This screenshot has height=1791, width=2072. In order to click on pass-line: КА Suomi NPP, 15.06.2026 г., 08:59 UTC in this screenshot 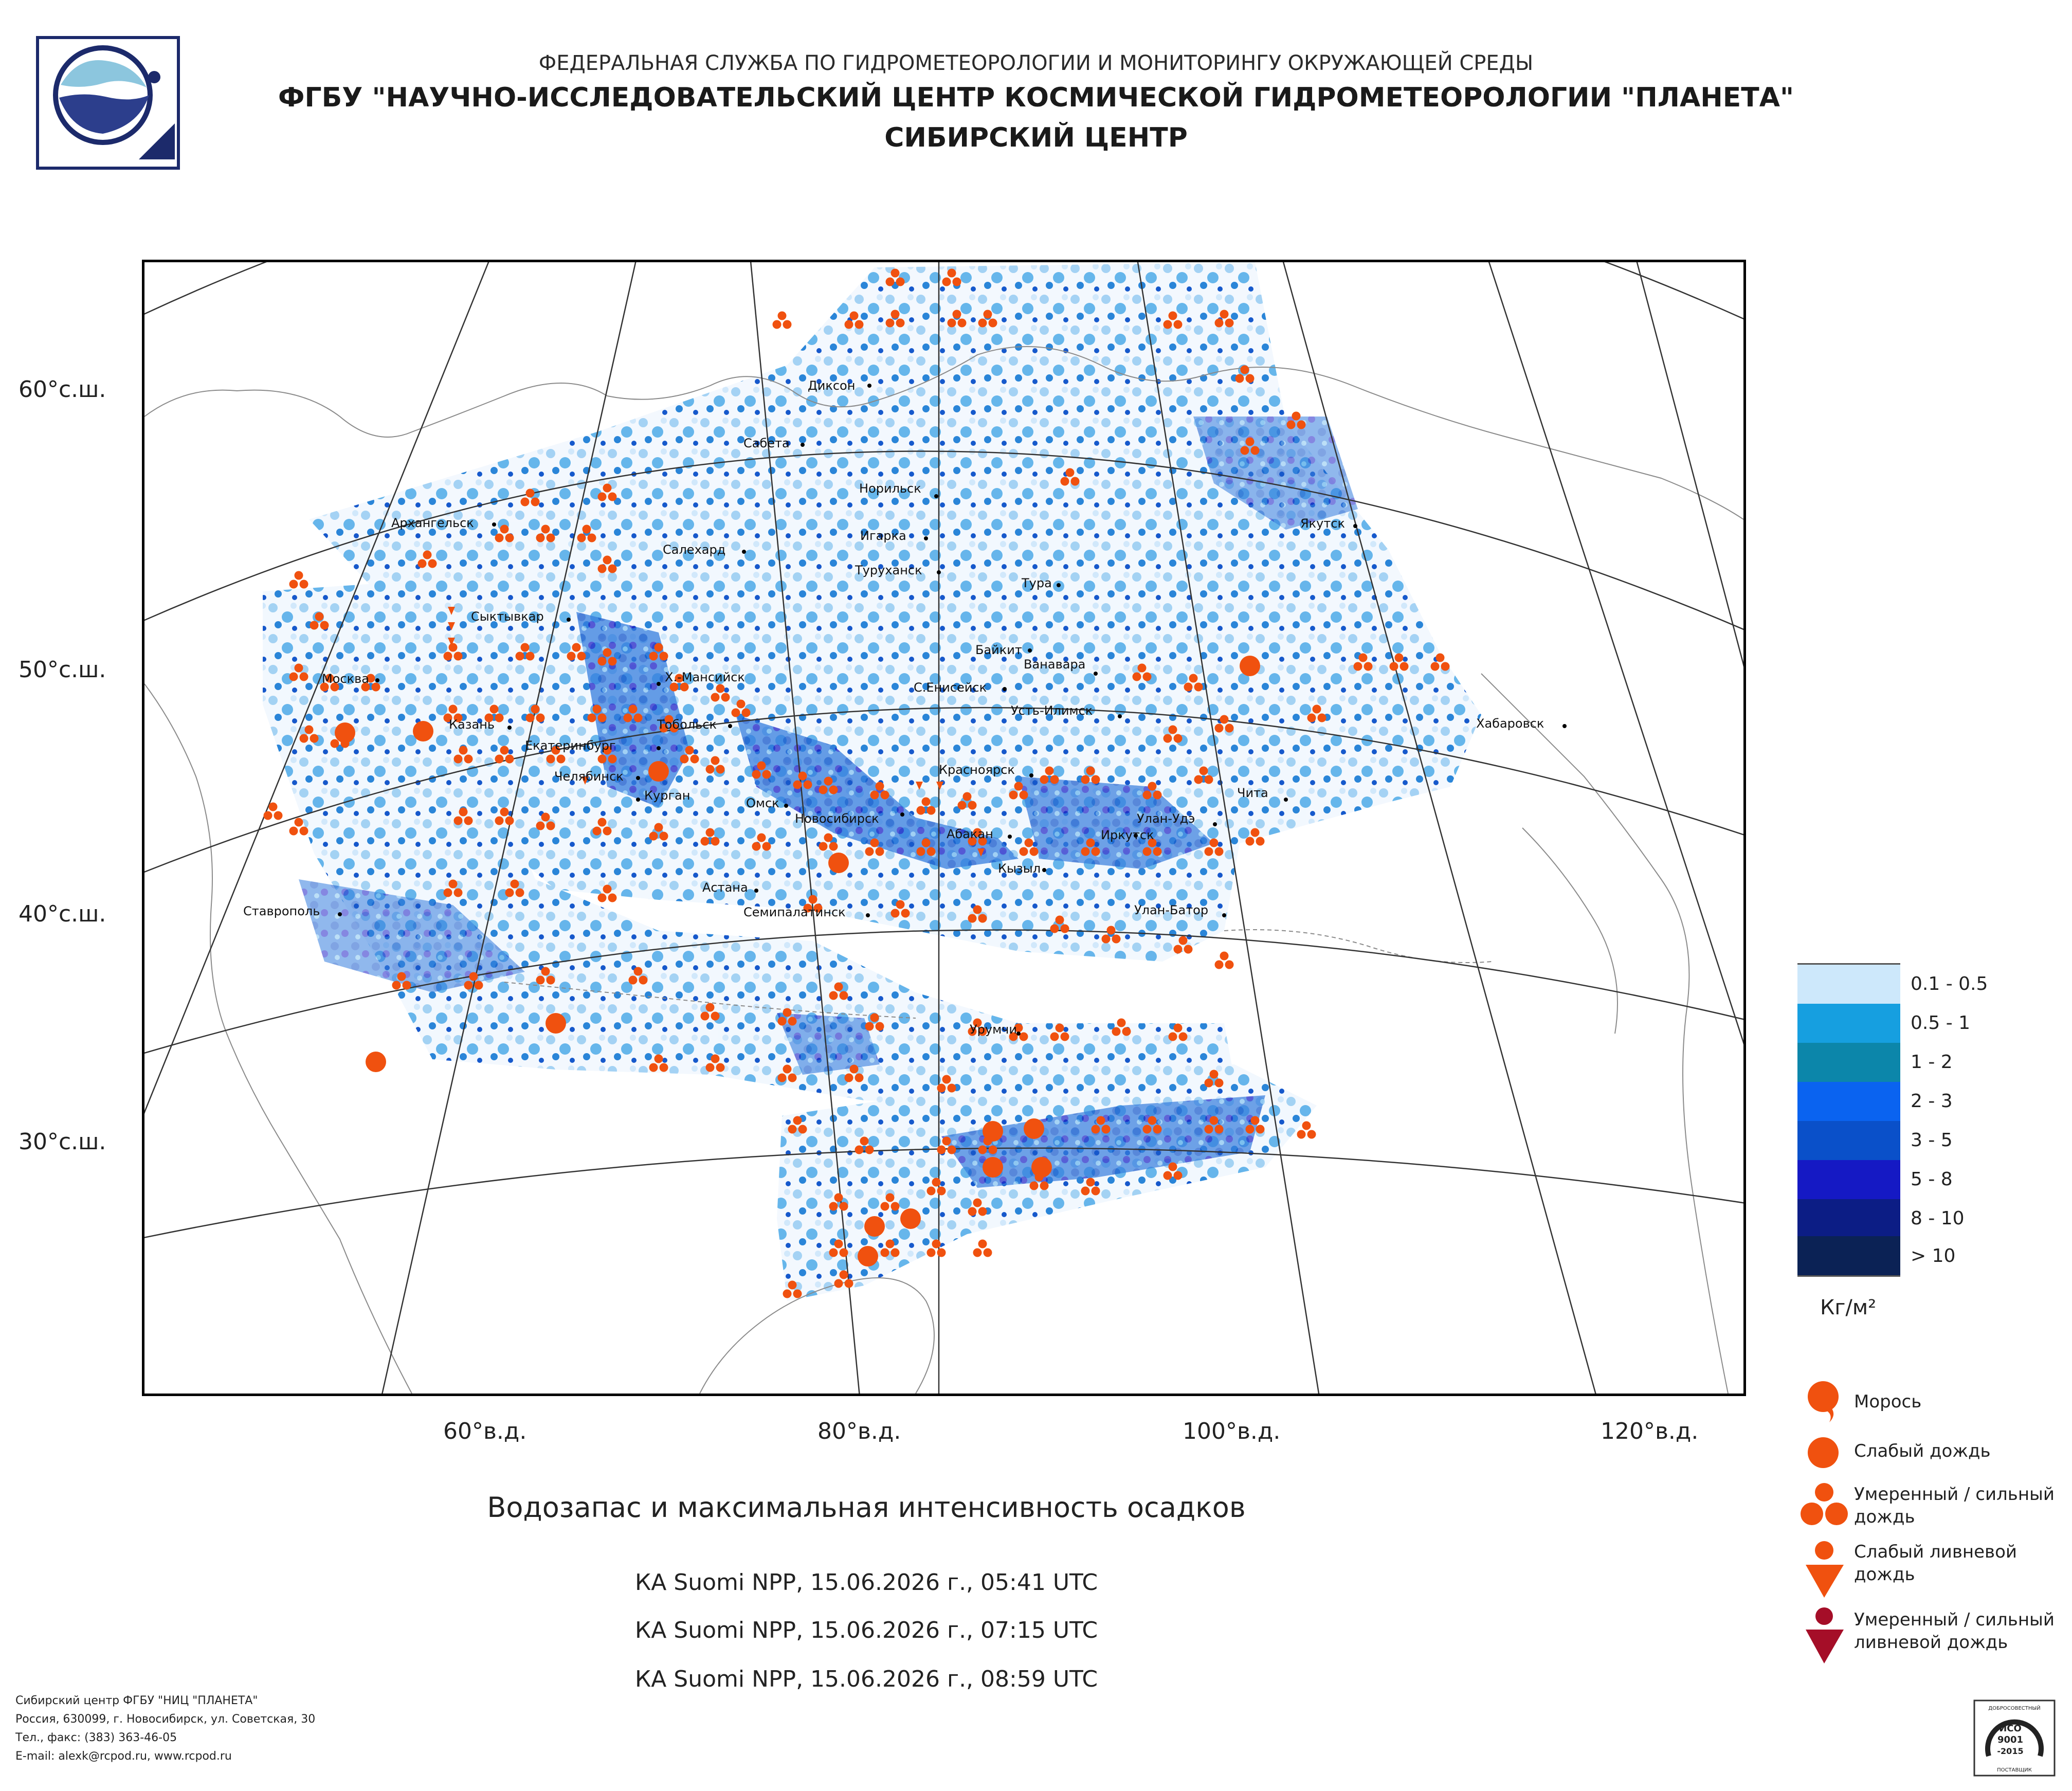, I will do `click(866, 1679)`.